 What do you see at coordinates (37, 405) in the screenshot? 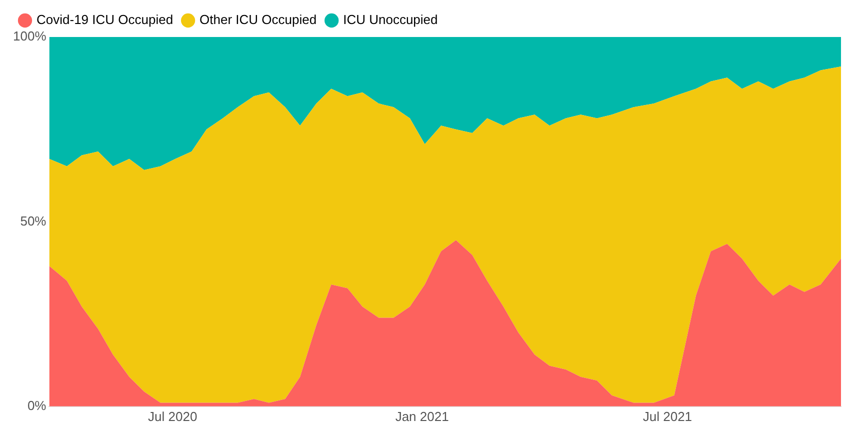
I see `y-tick-label: 0%` at bounding box center [37, 405].